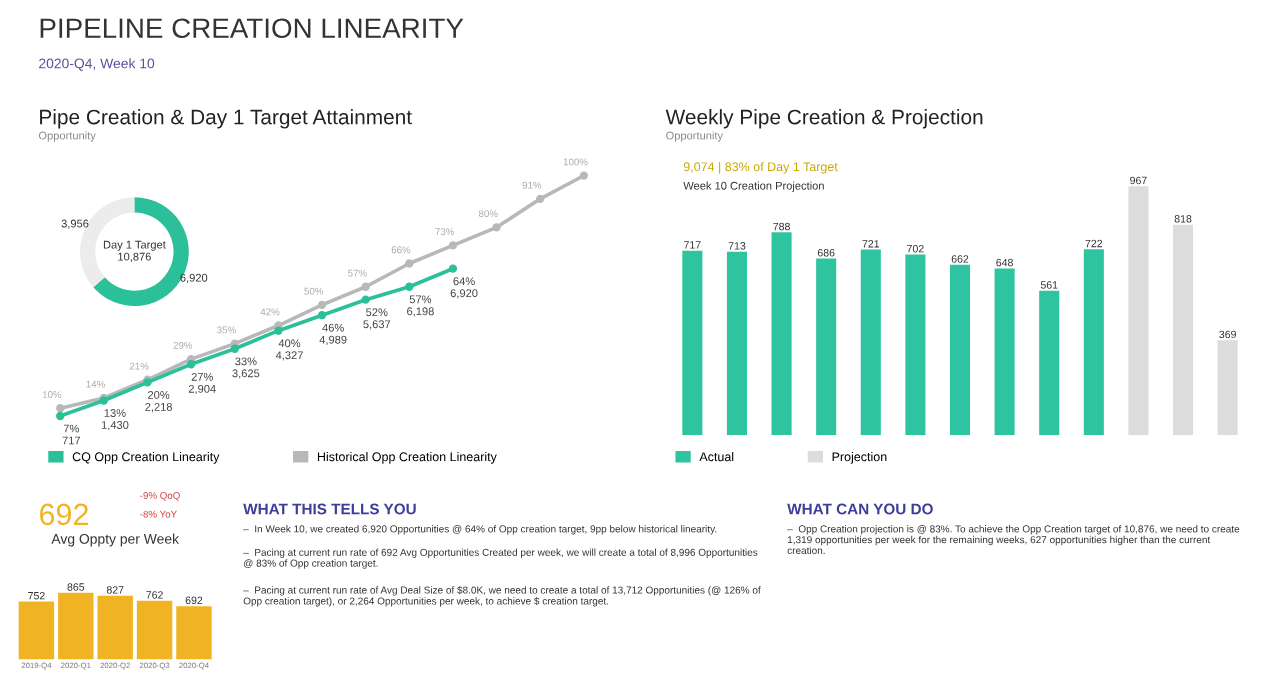 The width and height of the screenshot is (1280, 680). Describe the element at coordinates (824, 119) in the screenshot. I see `chart-title: Weekly Pipe Creation & Projection` at that location.